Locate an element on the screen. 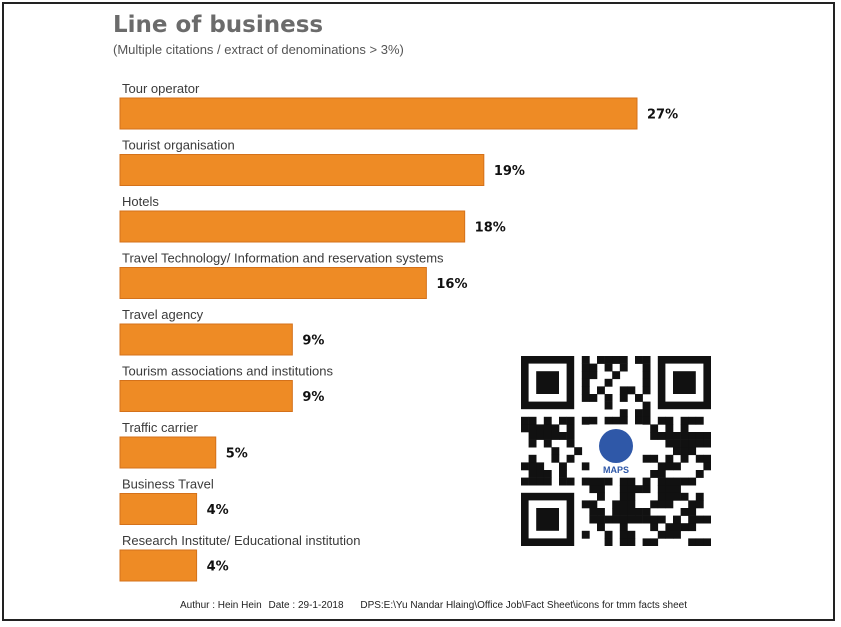  footer-date: Date : 29-1-2018 is located at coordinates (306, 605).